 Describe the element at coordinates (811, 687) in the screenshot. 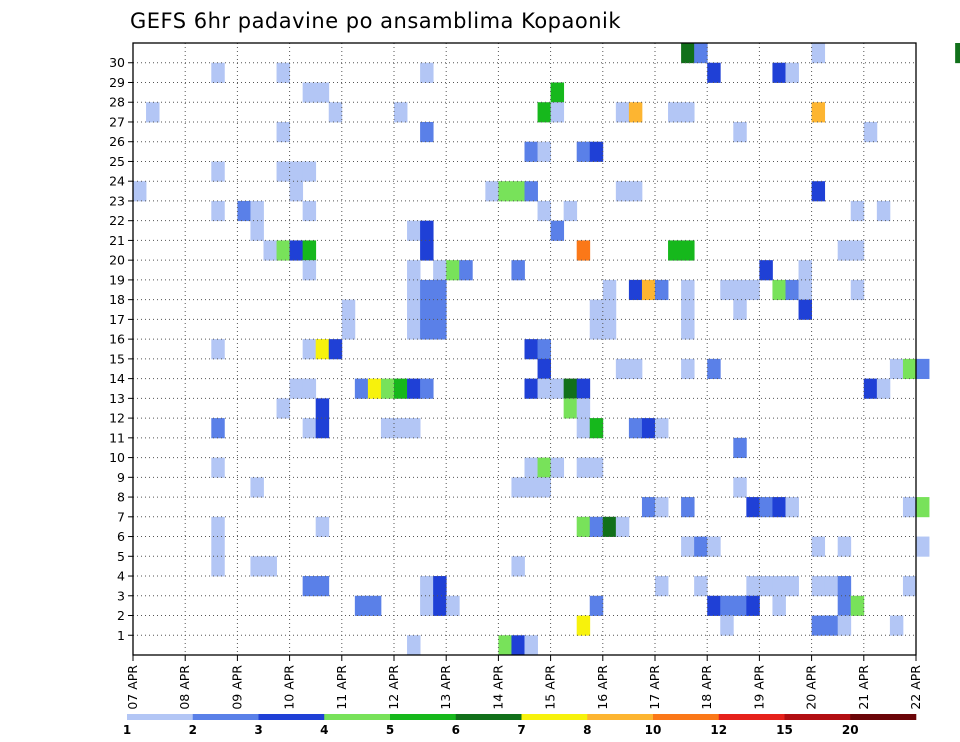

I see `x-tick-label: 20 APR` at that location.